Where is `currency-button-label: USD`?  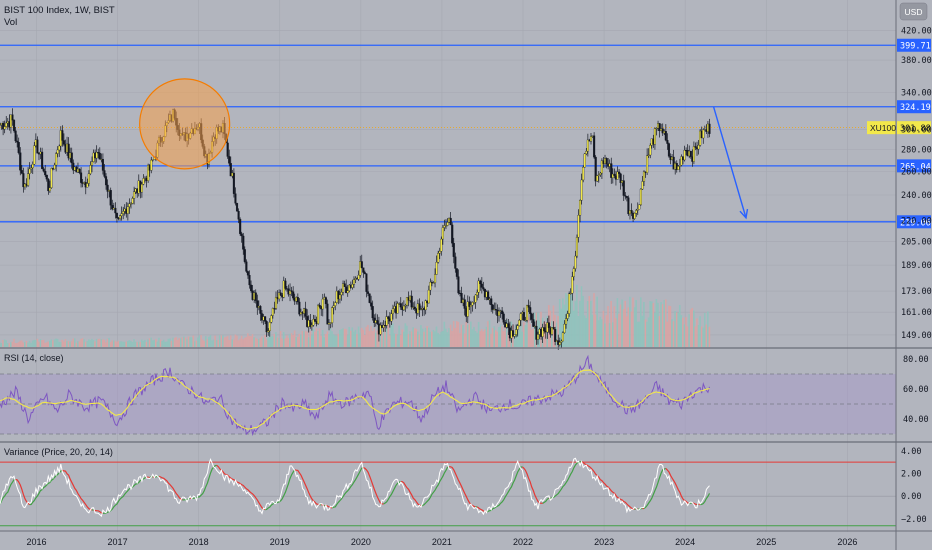 currency-button-label: USD is located at coordinates (914, 12).